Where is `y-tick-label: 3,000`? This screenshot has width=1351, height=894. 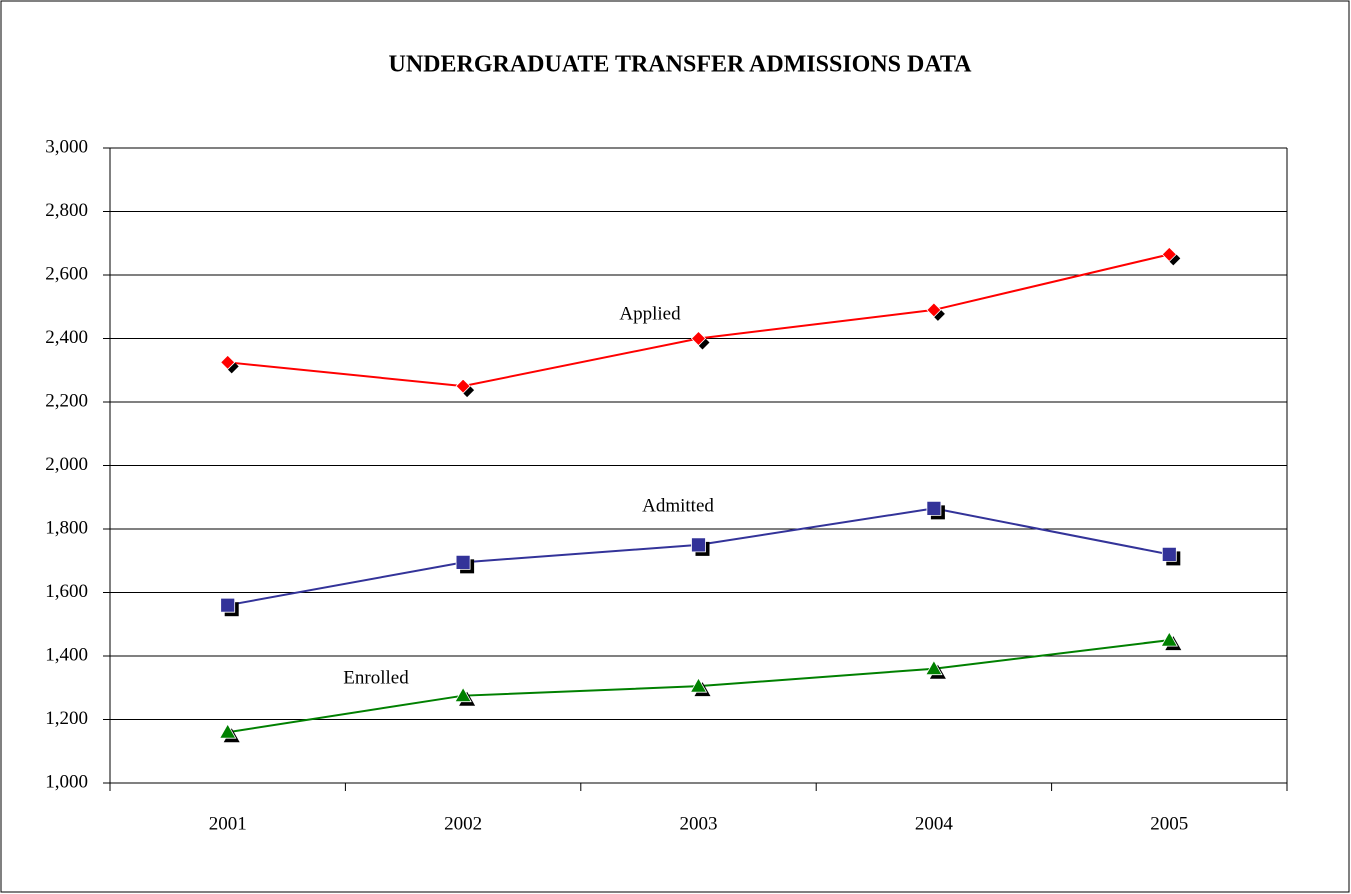 y-tick-label: 3,000 is located at coordinates (66, 146).